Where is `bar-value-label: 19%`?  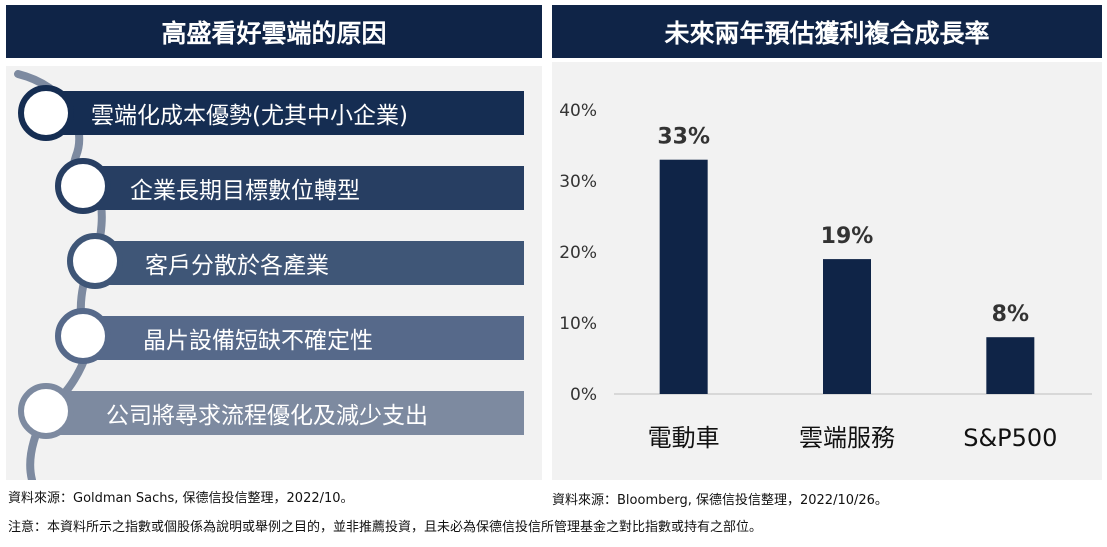
bar-value-label: 19% is located at coordinates (847, 236).